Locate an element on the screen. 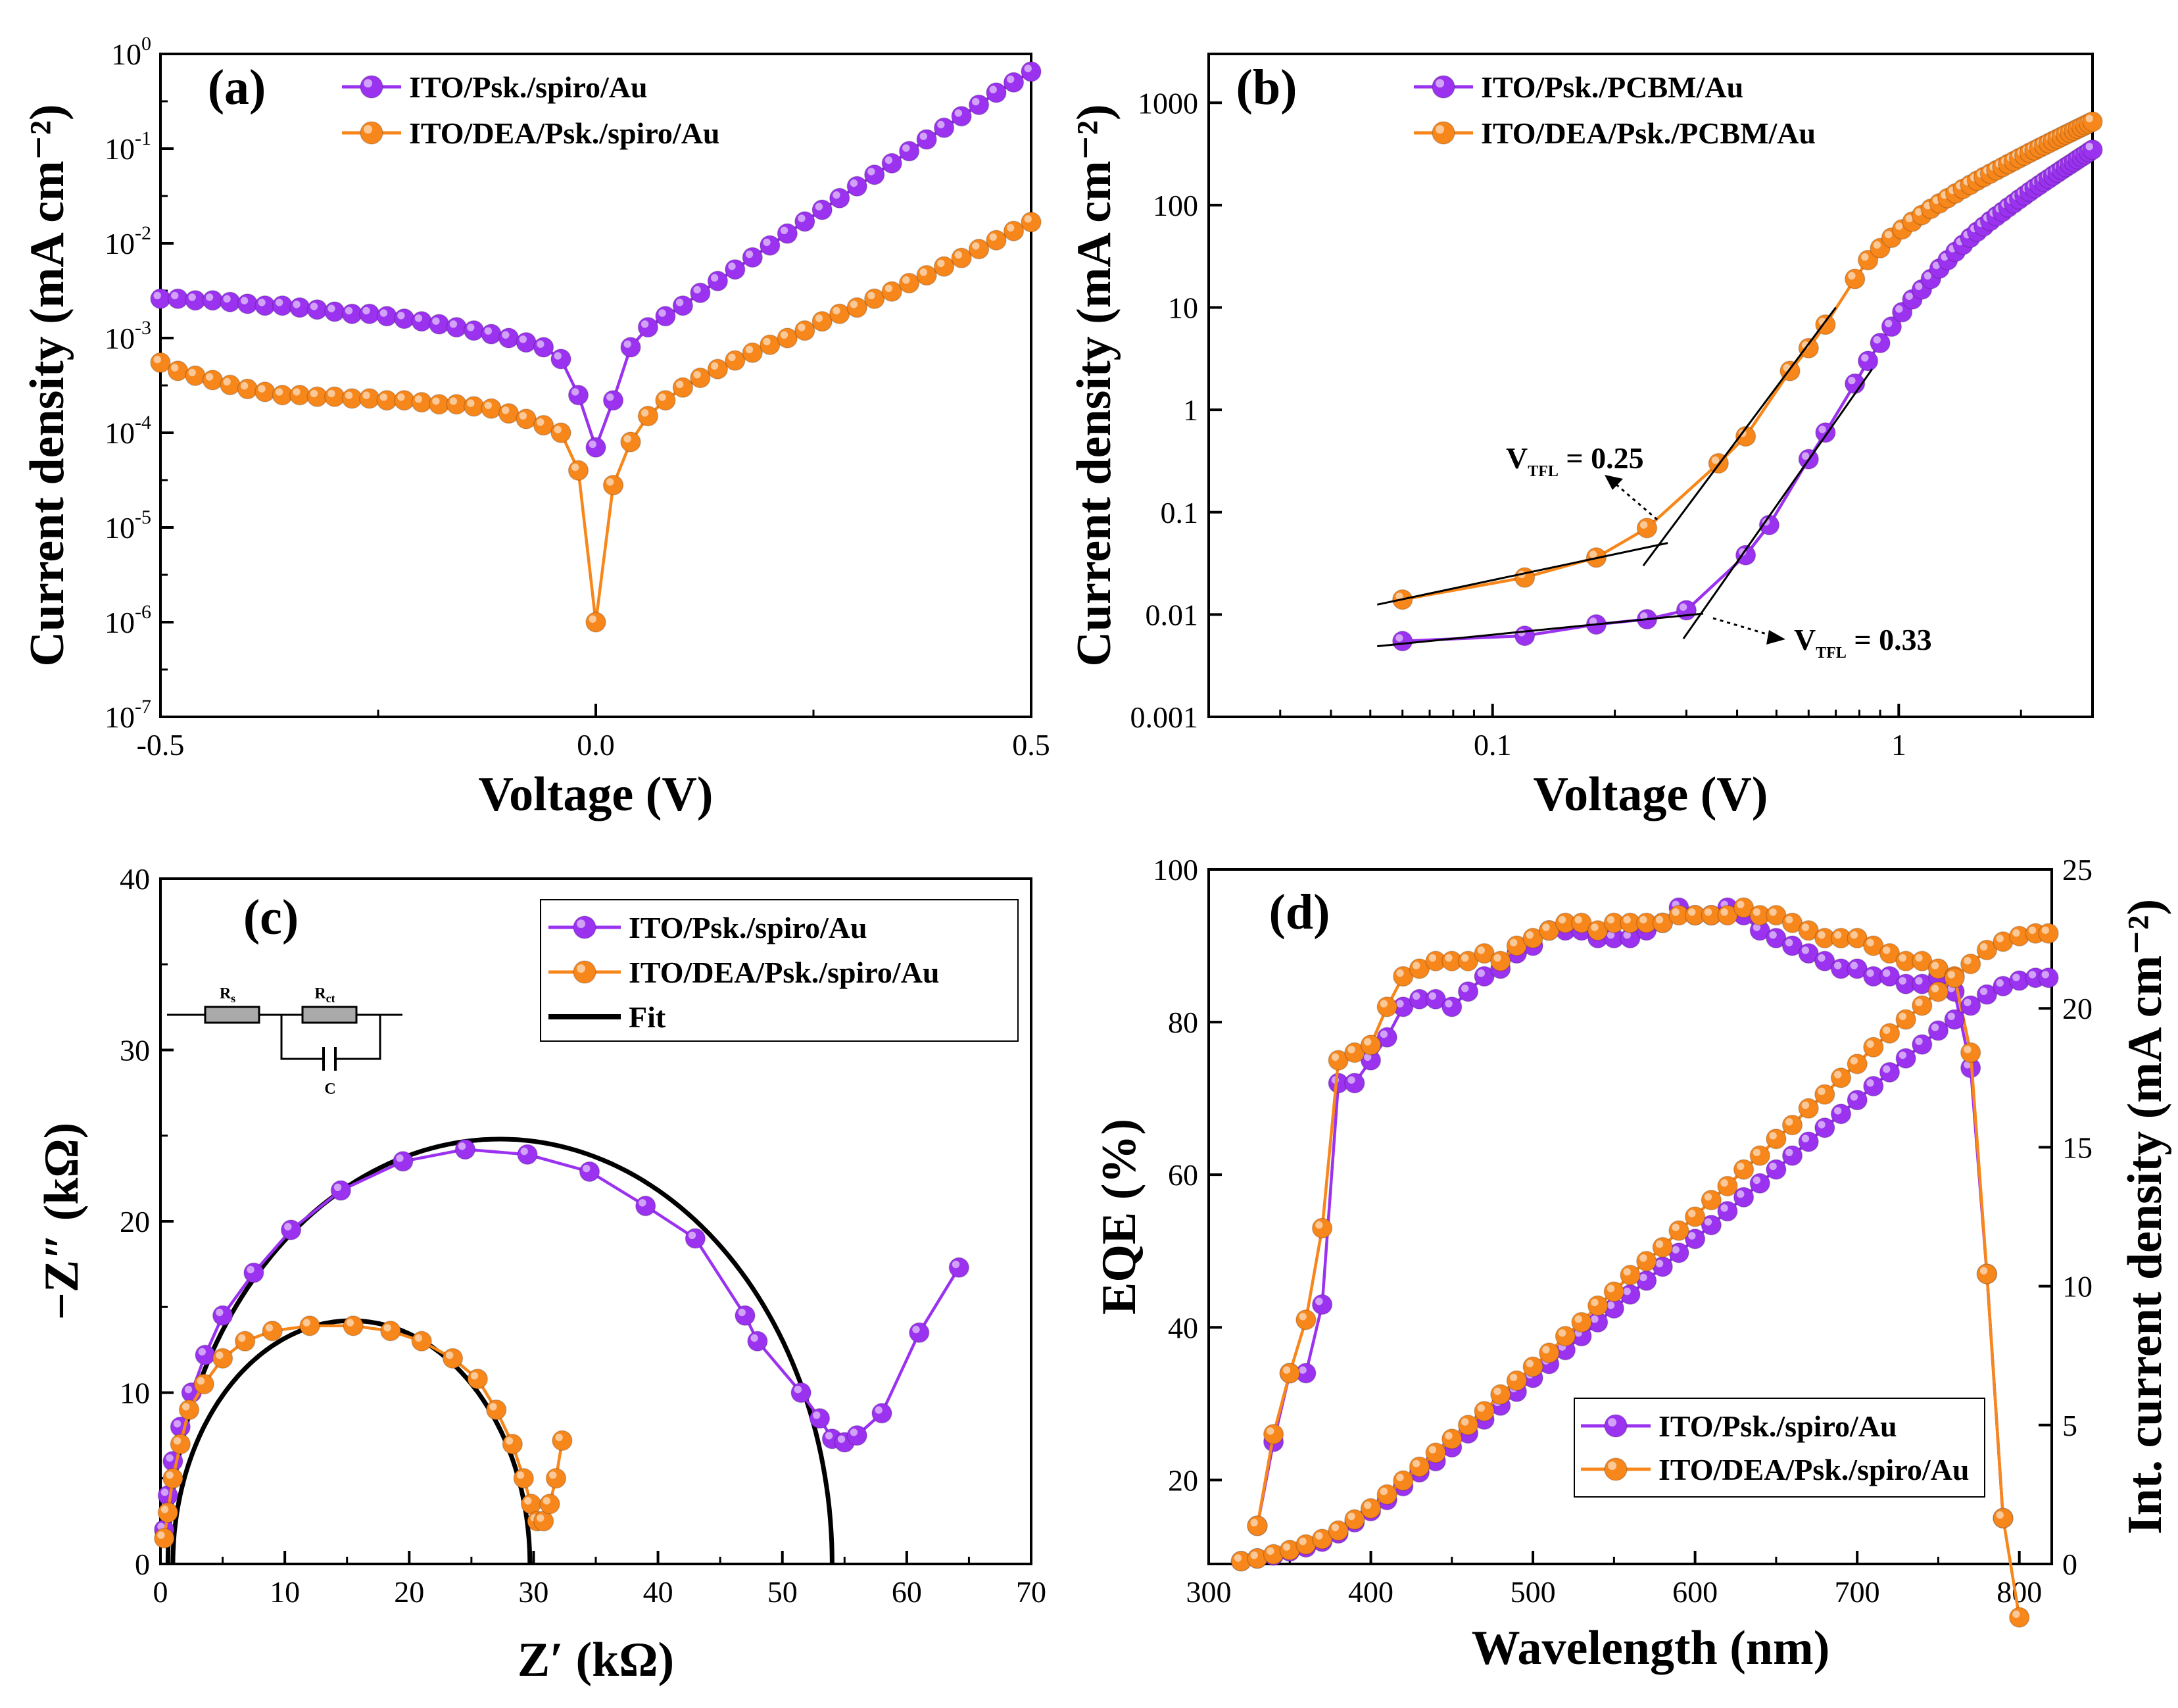 Image resolution: width=2178 pixels, height=1708 pixels. chart-a-series-1-point-22-highlight is located at coordinates (540, 422).